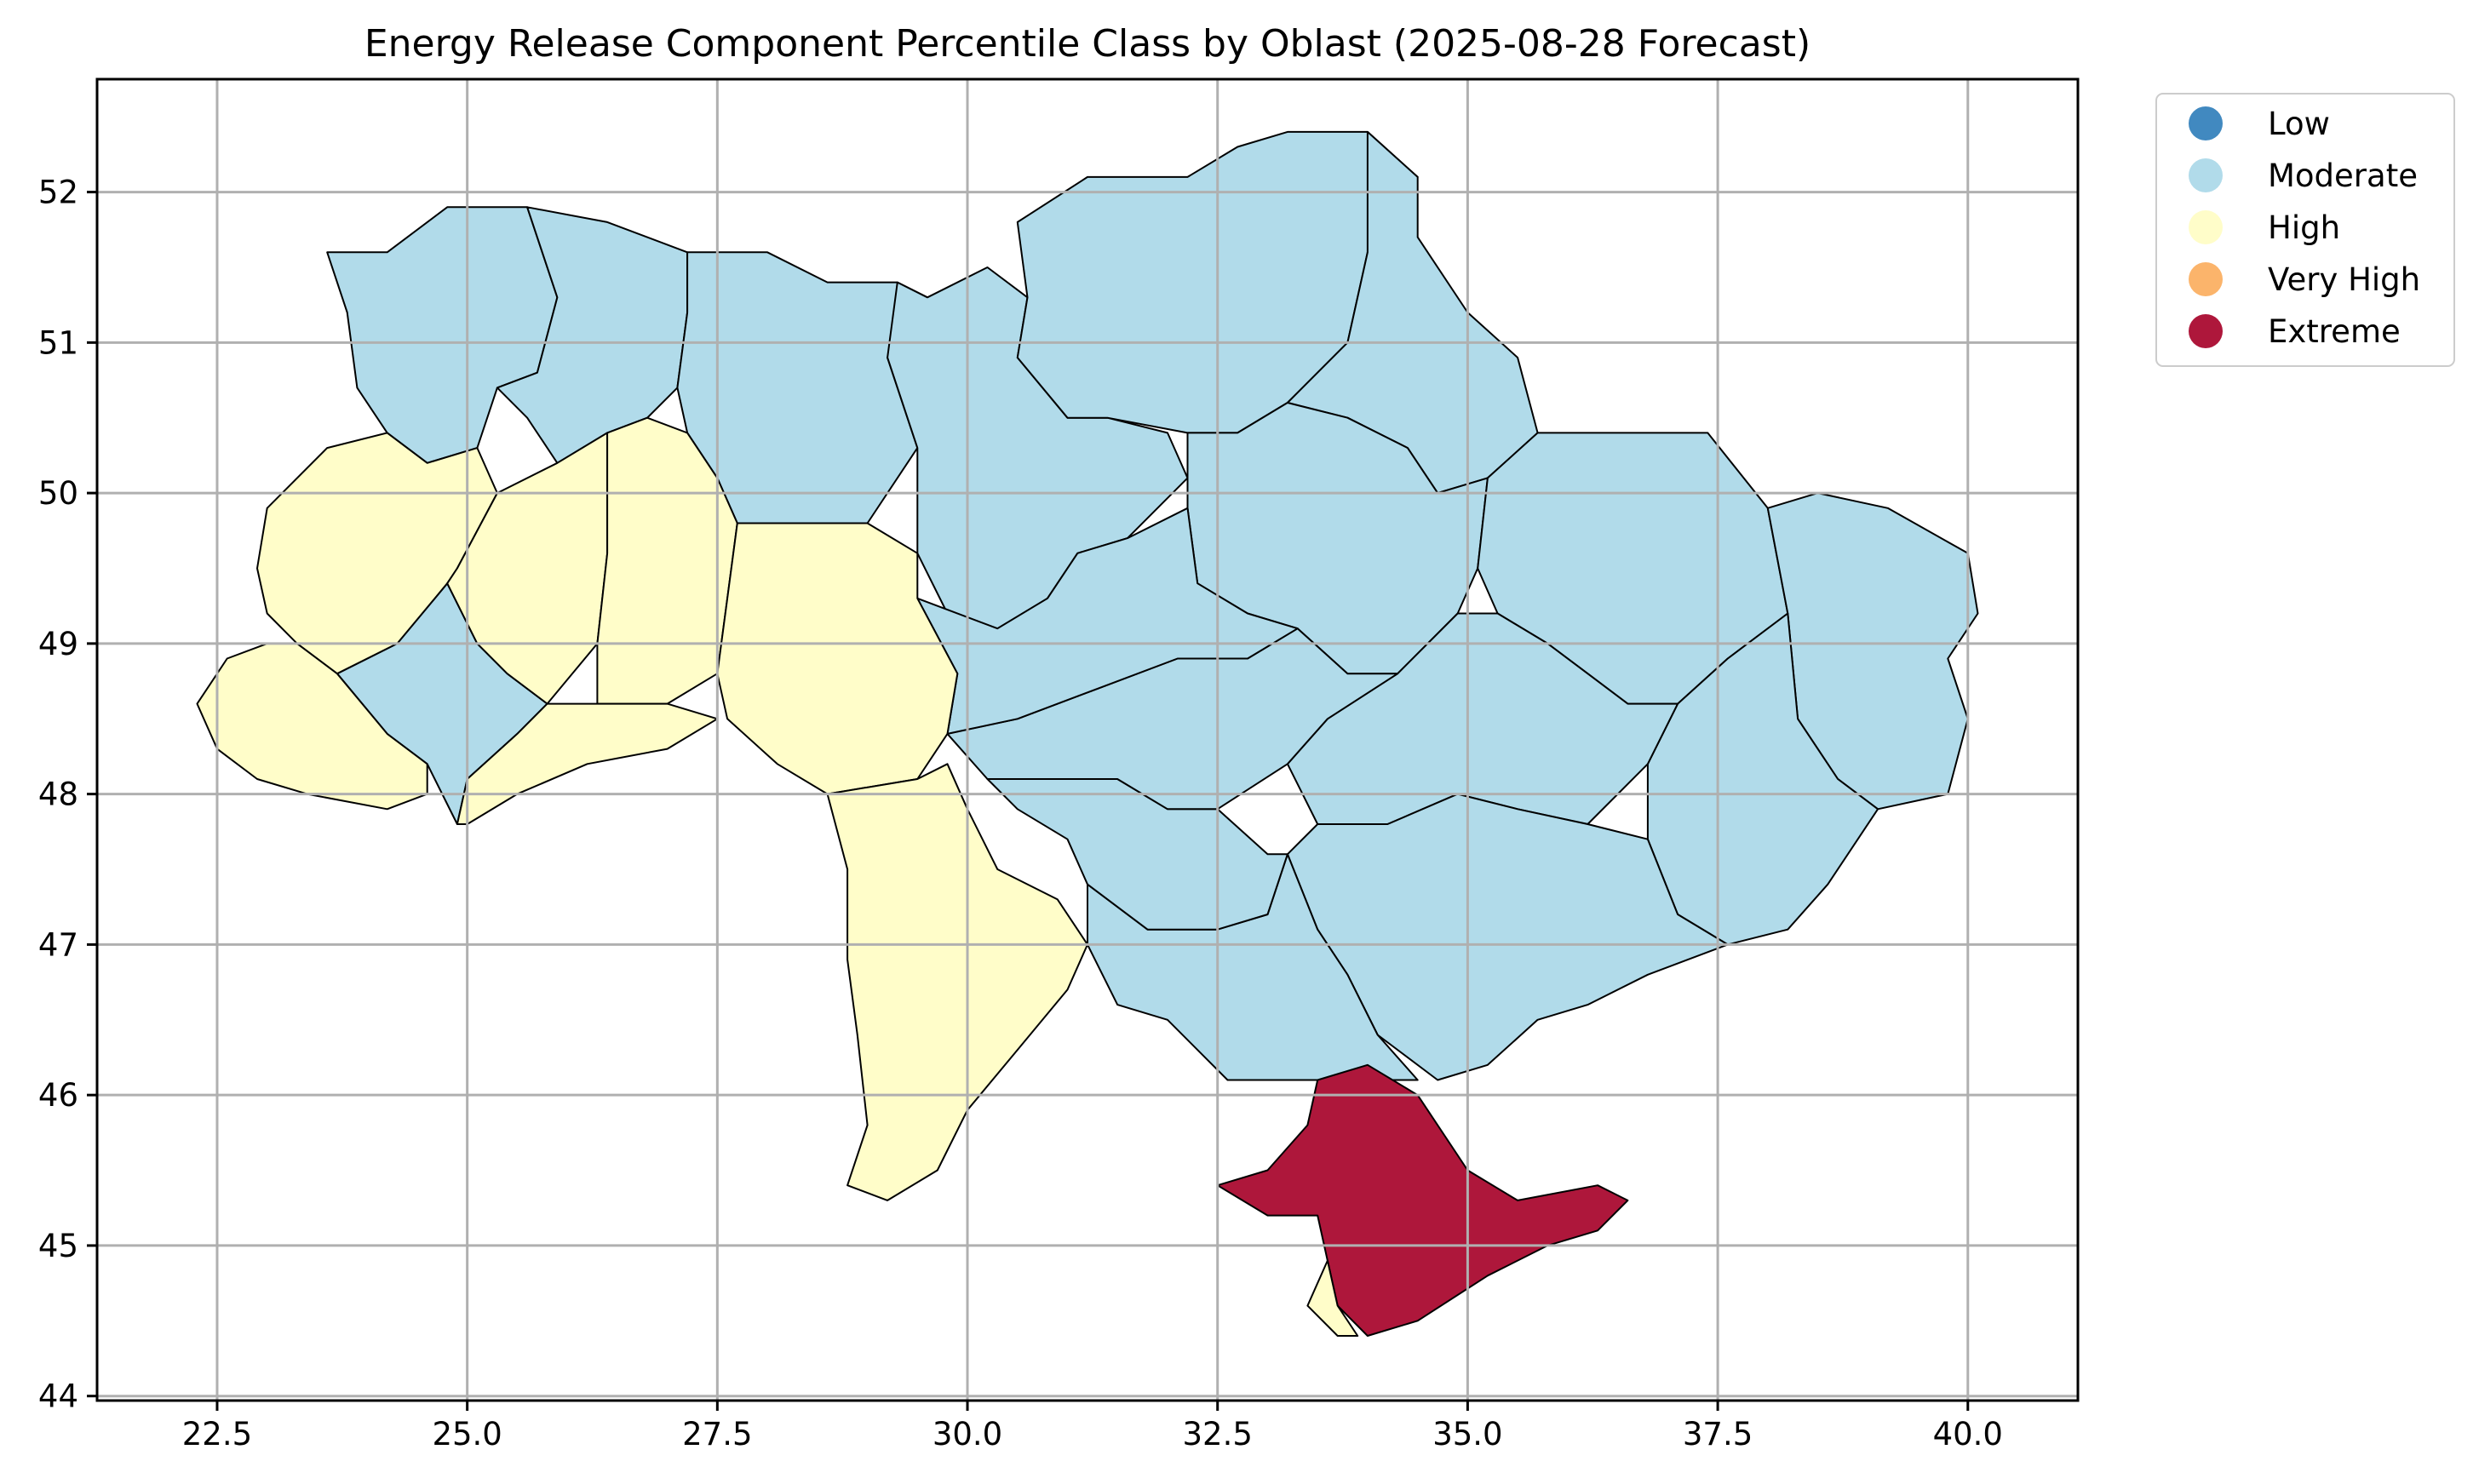  Describe the element at coordinates (1092, 1427) in the screenshot. I see `x-axis: 22.5 25.0 27.5 30.0 32.5 35.0 37.5 40.0` at that location.